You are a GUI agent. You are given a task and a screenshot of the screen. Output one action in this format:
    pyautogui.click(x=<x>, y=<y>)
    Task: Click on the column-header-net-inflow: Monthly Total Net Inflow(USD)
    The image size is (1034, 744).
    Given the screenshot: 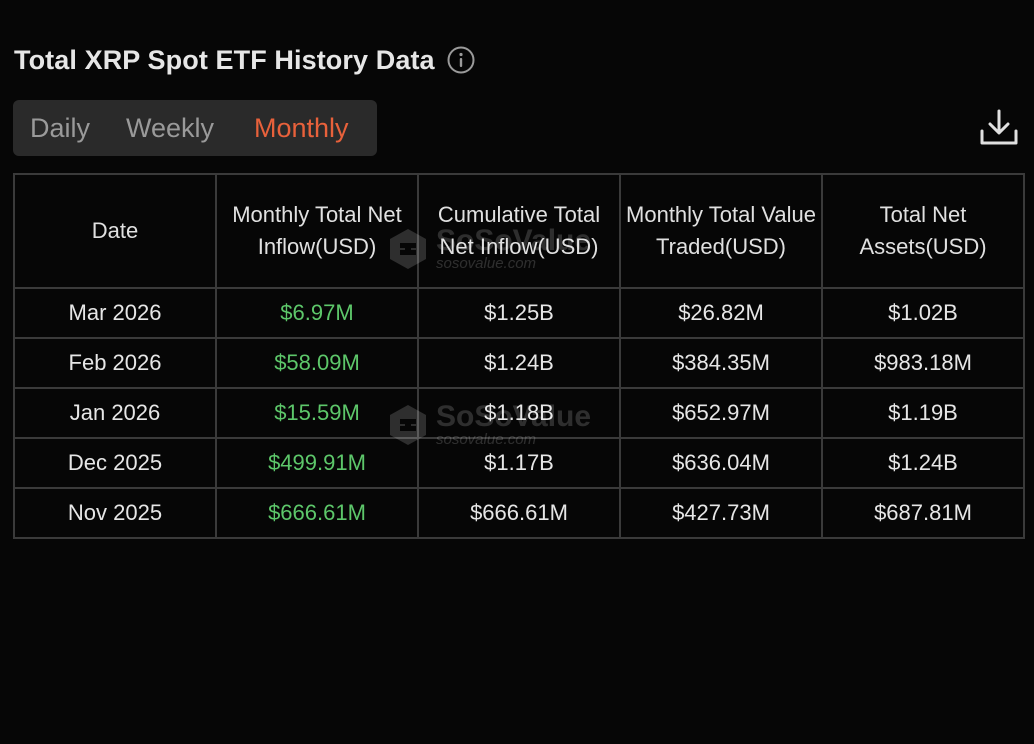 What is the action you would take?
    pyautogui.click(x=317, y=231)
    